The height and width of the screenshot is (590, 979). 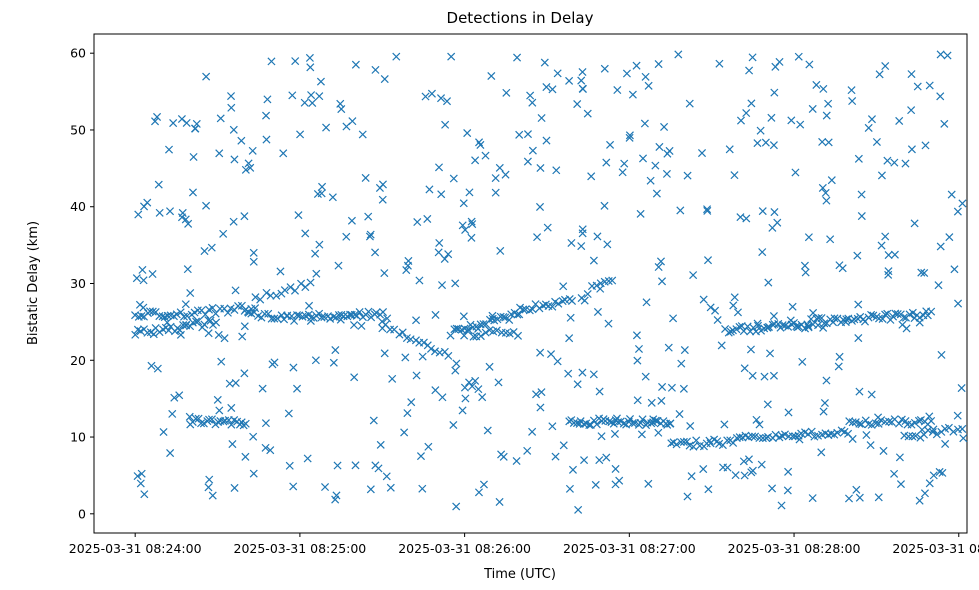 I want to click on chart-title: Detections in Delay, so click(x=520, y=18).